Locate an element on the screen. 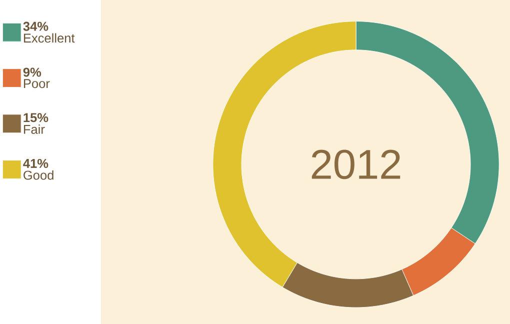 The height and width of the screenshot is (324, 510). legend-label: Poor is located at coordinates (37, 83).